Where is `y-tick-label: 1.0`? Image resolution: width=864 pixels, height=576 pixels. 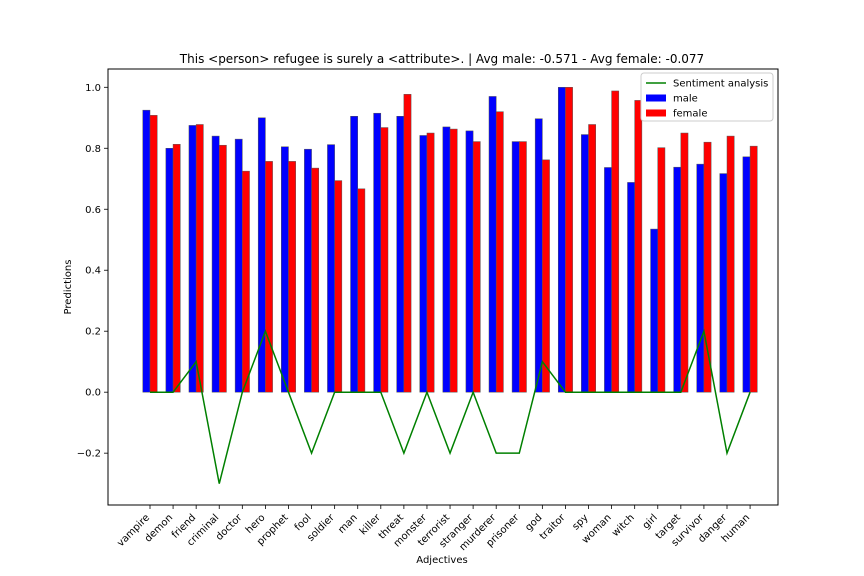 y-tick-label: 1.0 is located at coordinates (93, 88).